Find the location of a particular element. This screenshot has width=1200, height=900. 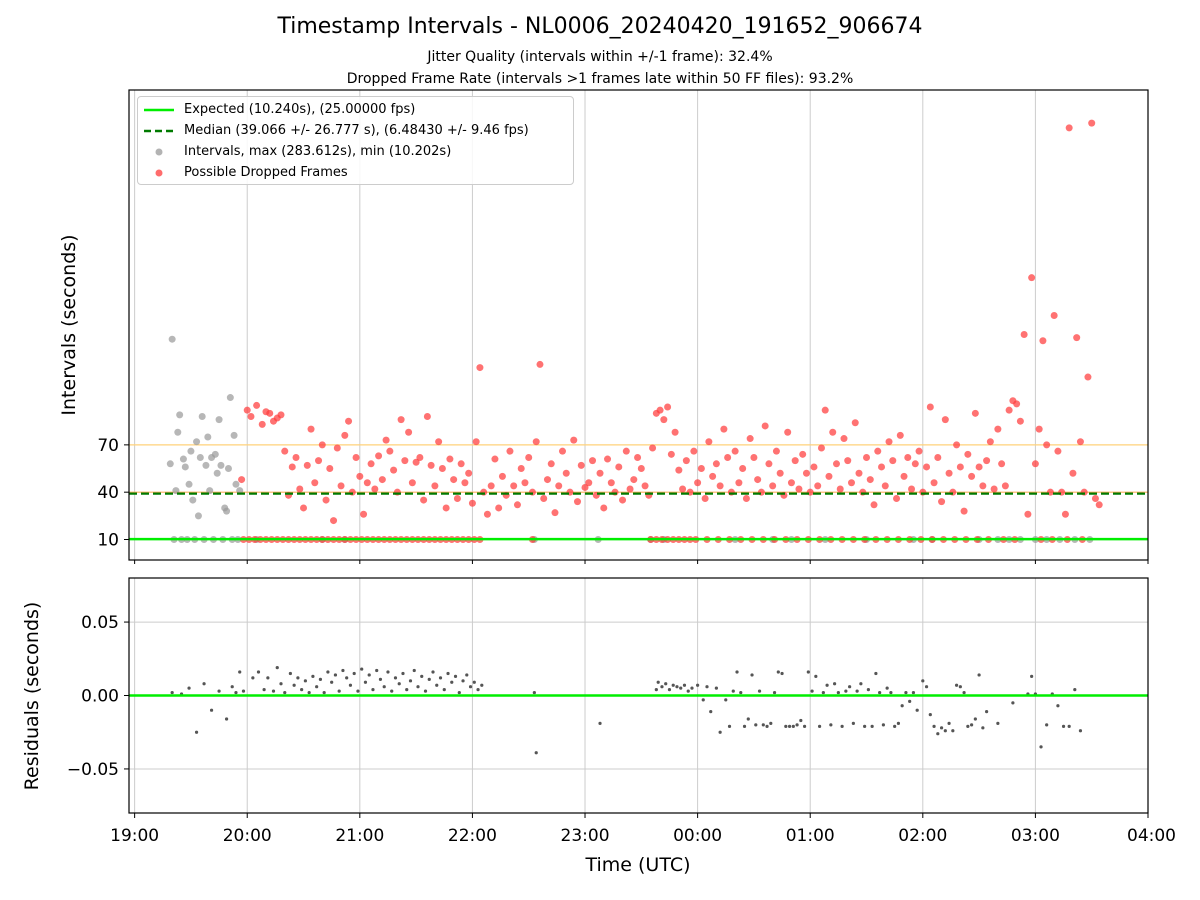

legend-line-dashed-icon is located at coordinates (159, 131).